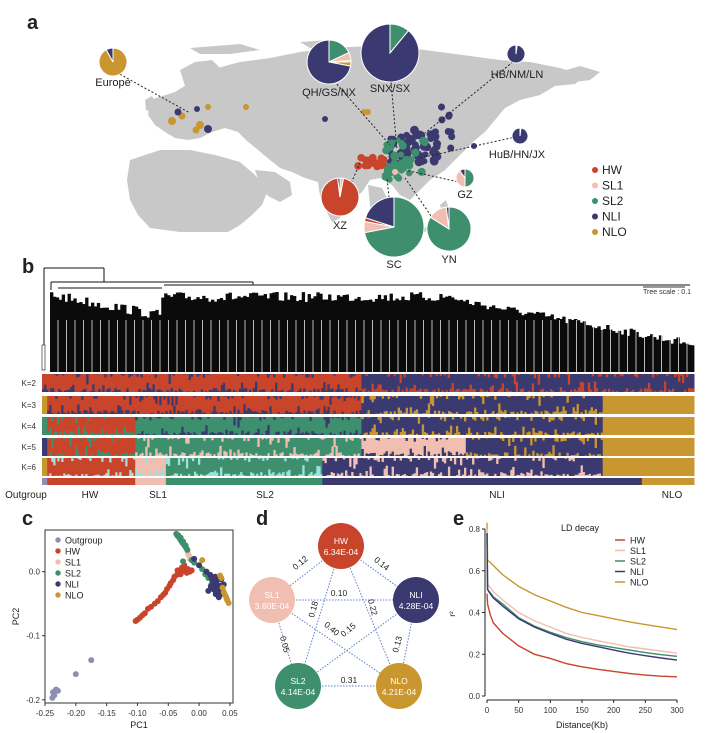  What do you see at coordinates (393, 110) in the screenshot?
I see `leader-line` at bounding box center [393, 110].